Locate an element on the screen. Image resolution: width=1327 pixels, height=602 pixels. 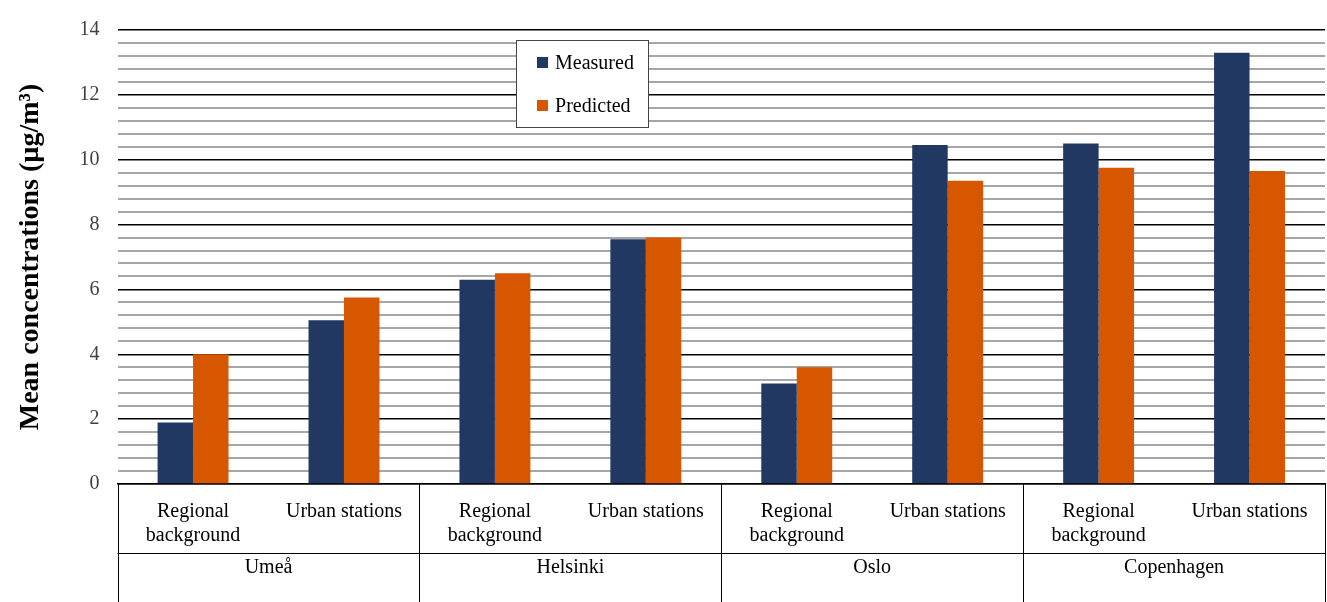
legend-label: Measured is located at coordinates (594, 62).